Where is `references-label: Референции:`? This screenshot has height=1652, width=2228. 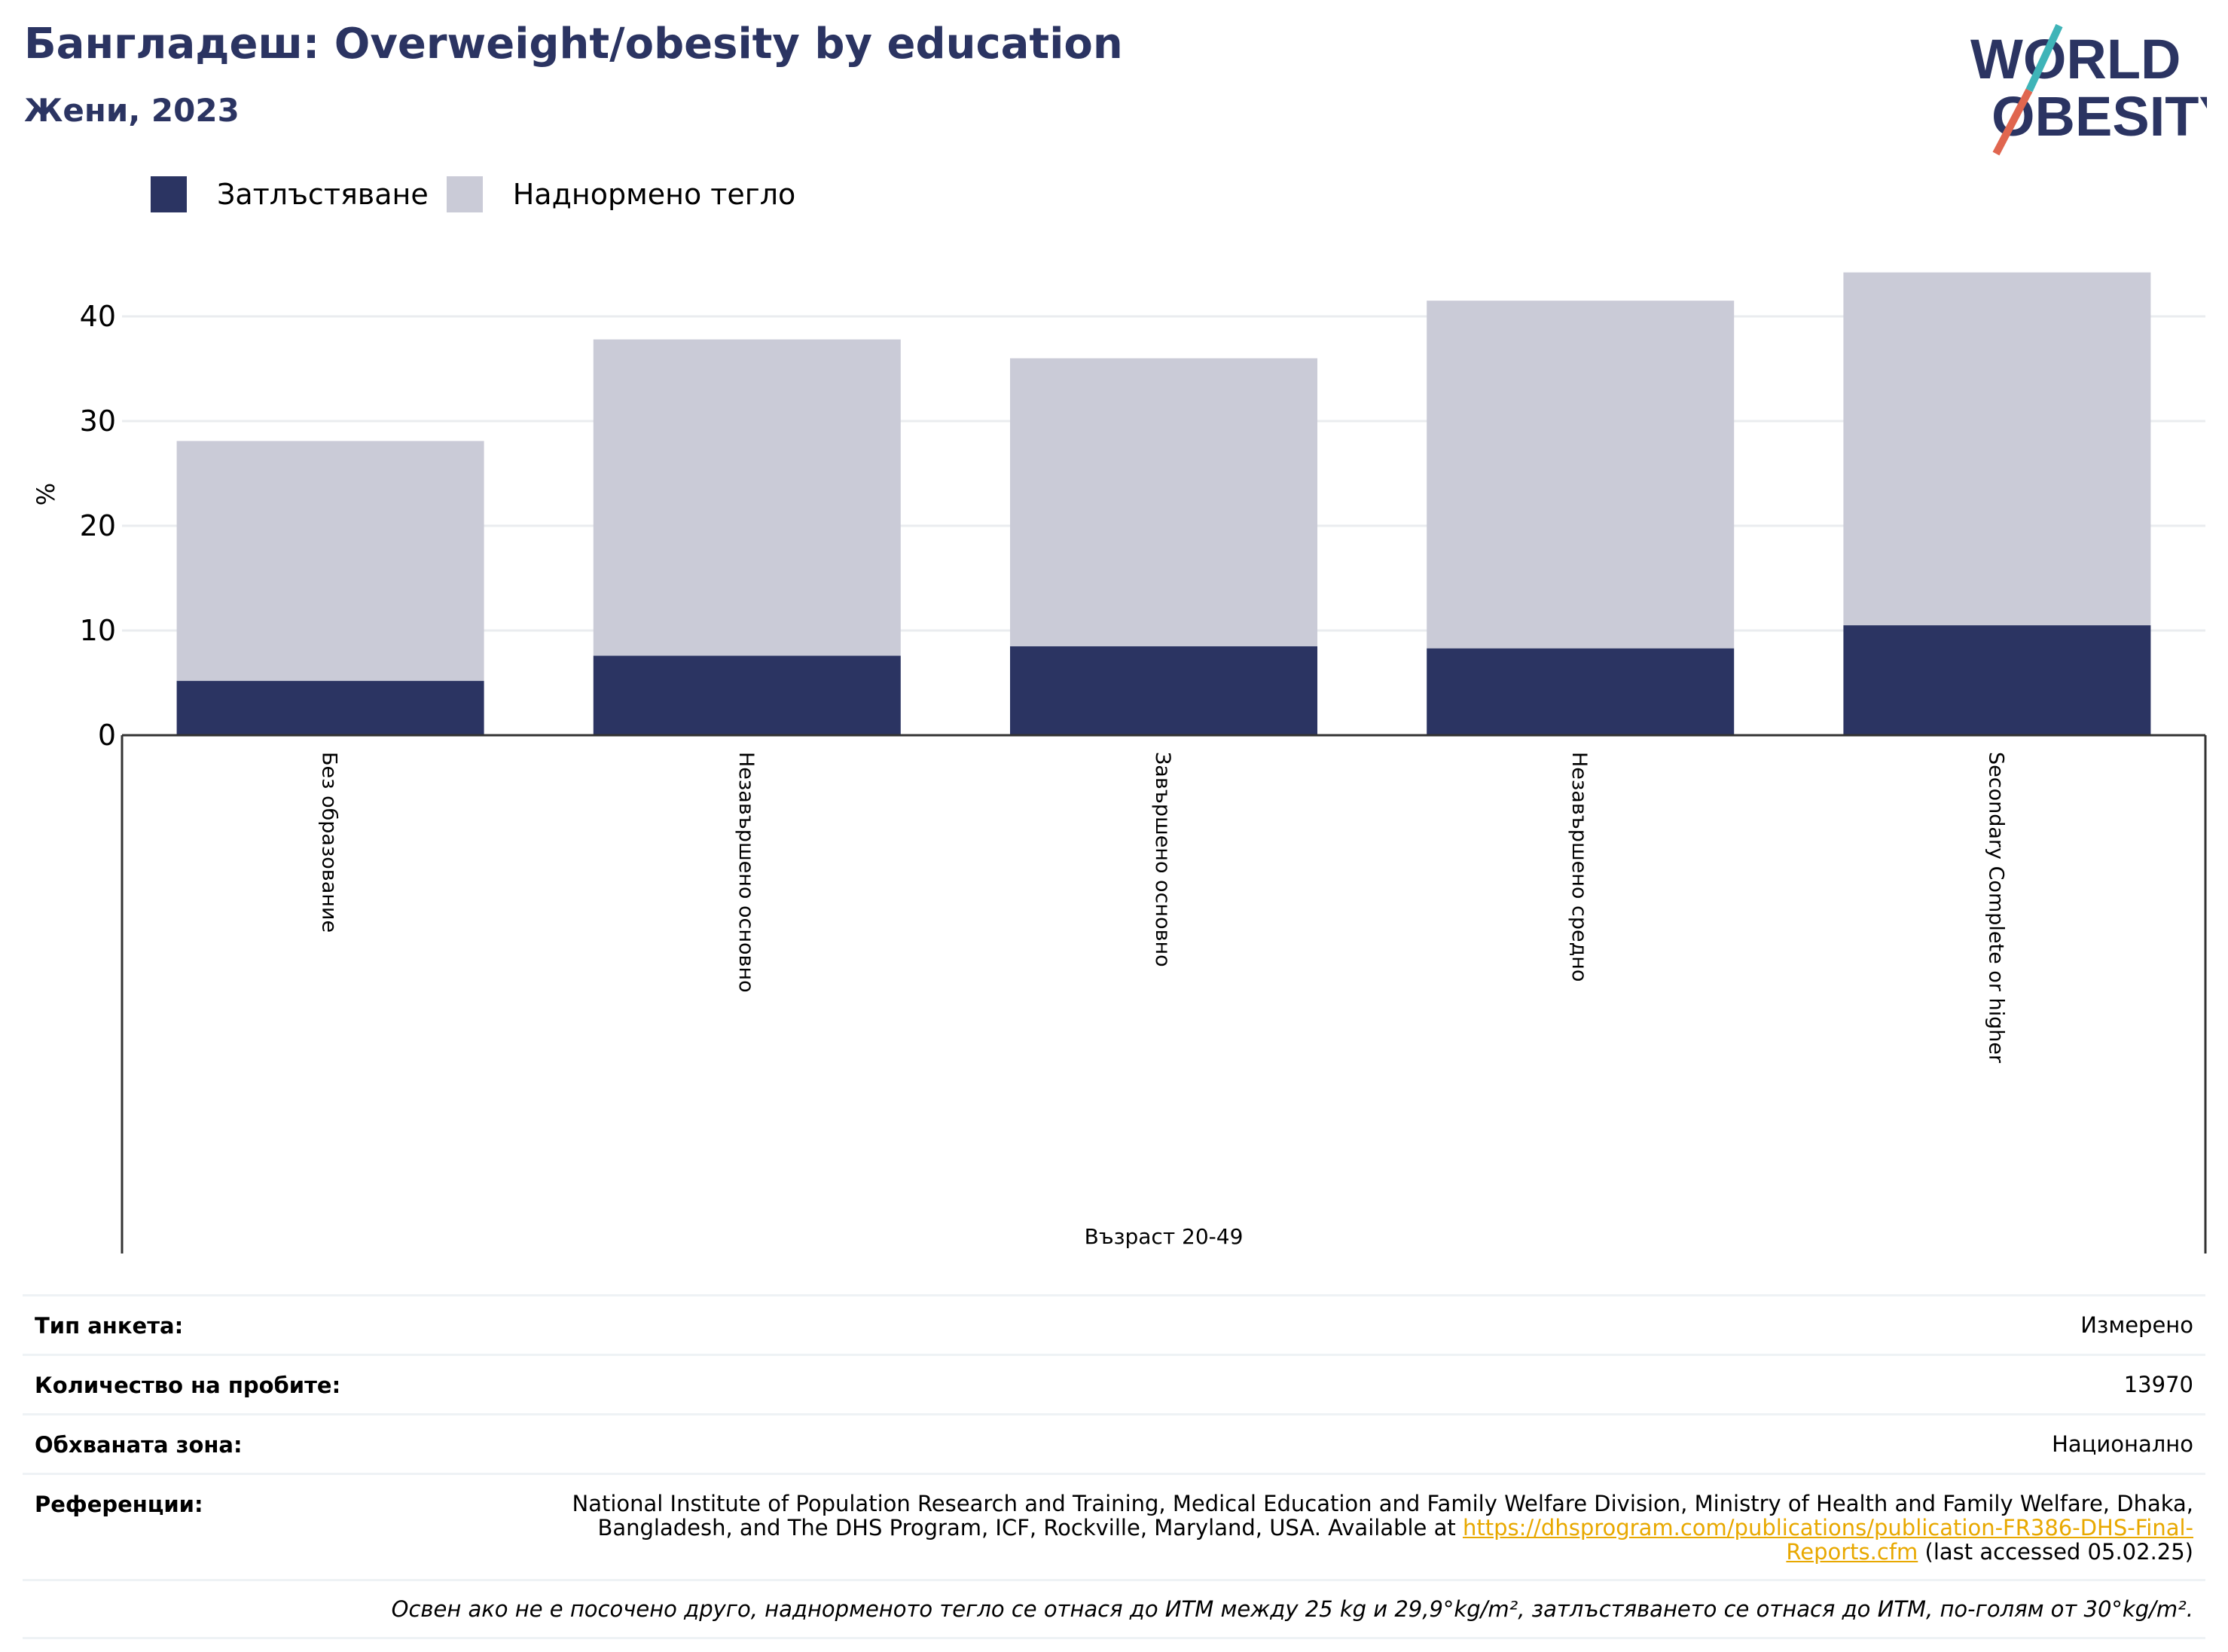 references-label: Референции: is located at coordinates (119, 1504).